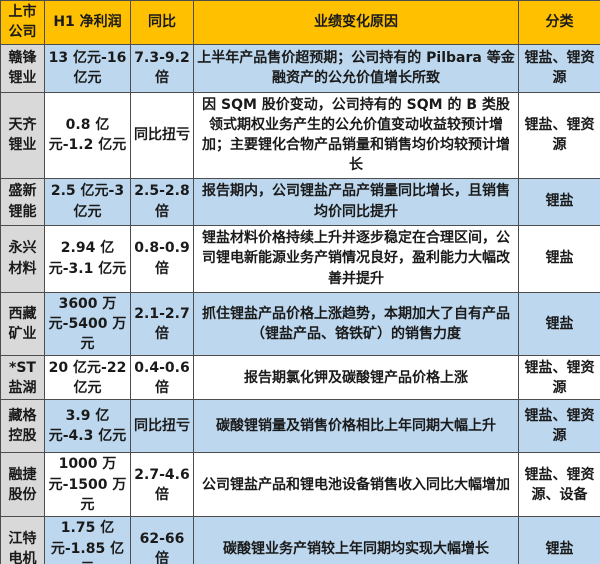 The width and height of the screenshot is (600, 564). Describe the element at coordinates (162, 68) in the screenshot. I see `yoy-cell: 7.3-9.2 倍` at that location.